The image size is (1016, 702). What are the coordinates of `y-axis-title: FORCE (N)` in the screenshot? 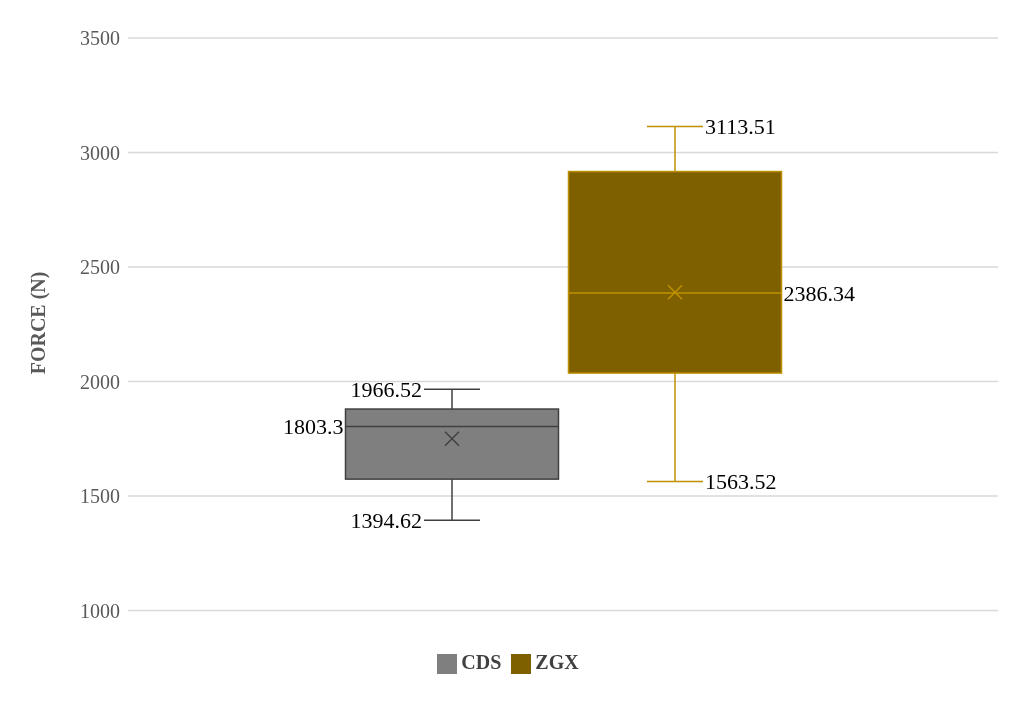 It's located at (39, 323).